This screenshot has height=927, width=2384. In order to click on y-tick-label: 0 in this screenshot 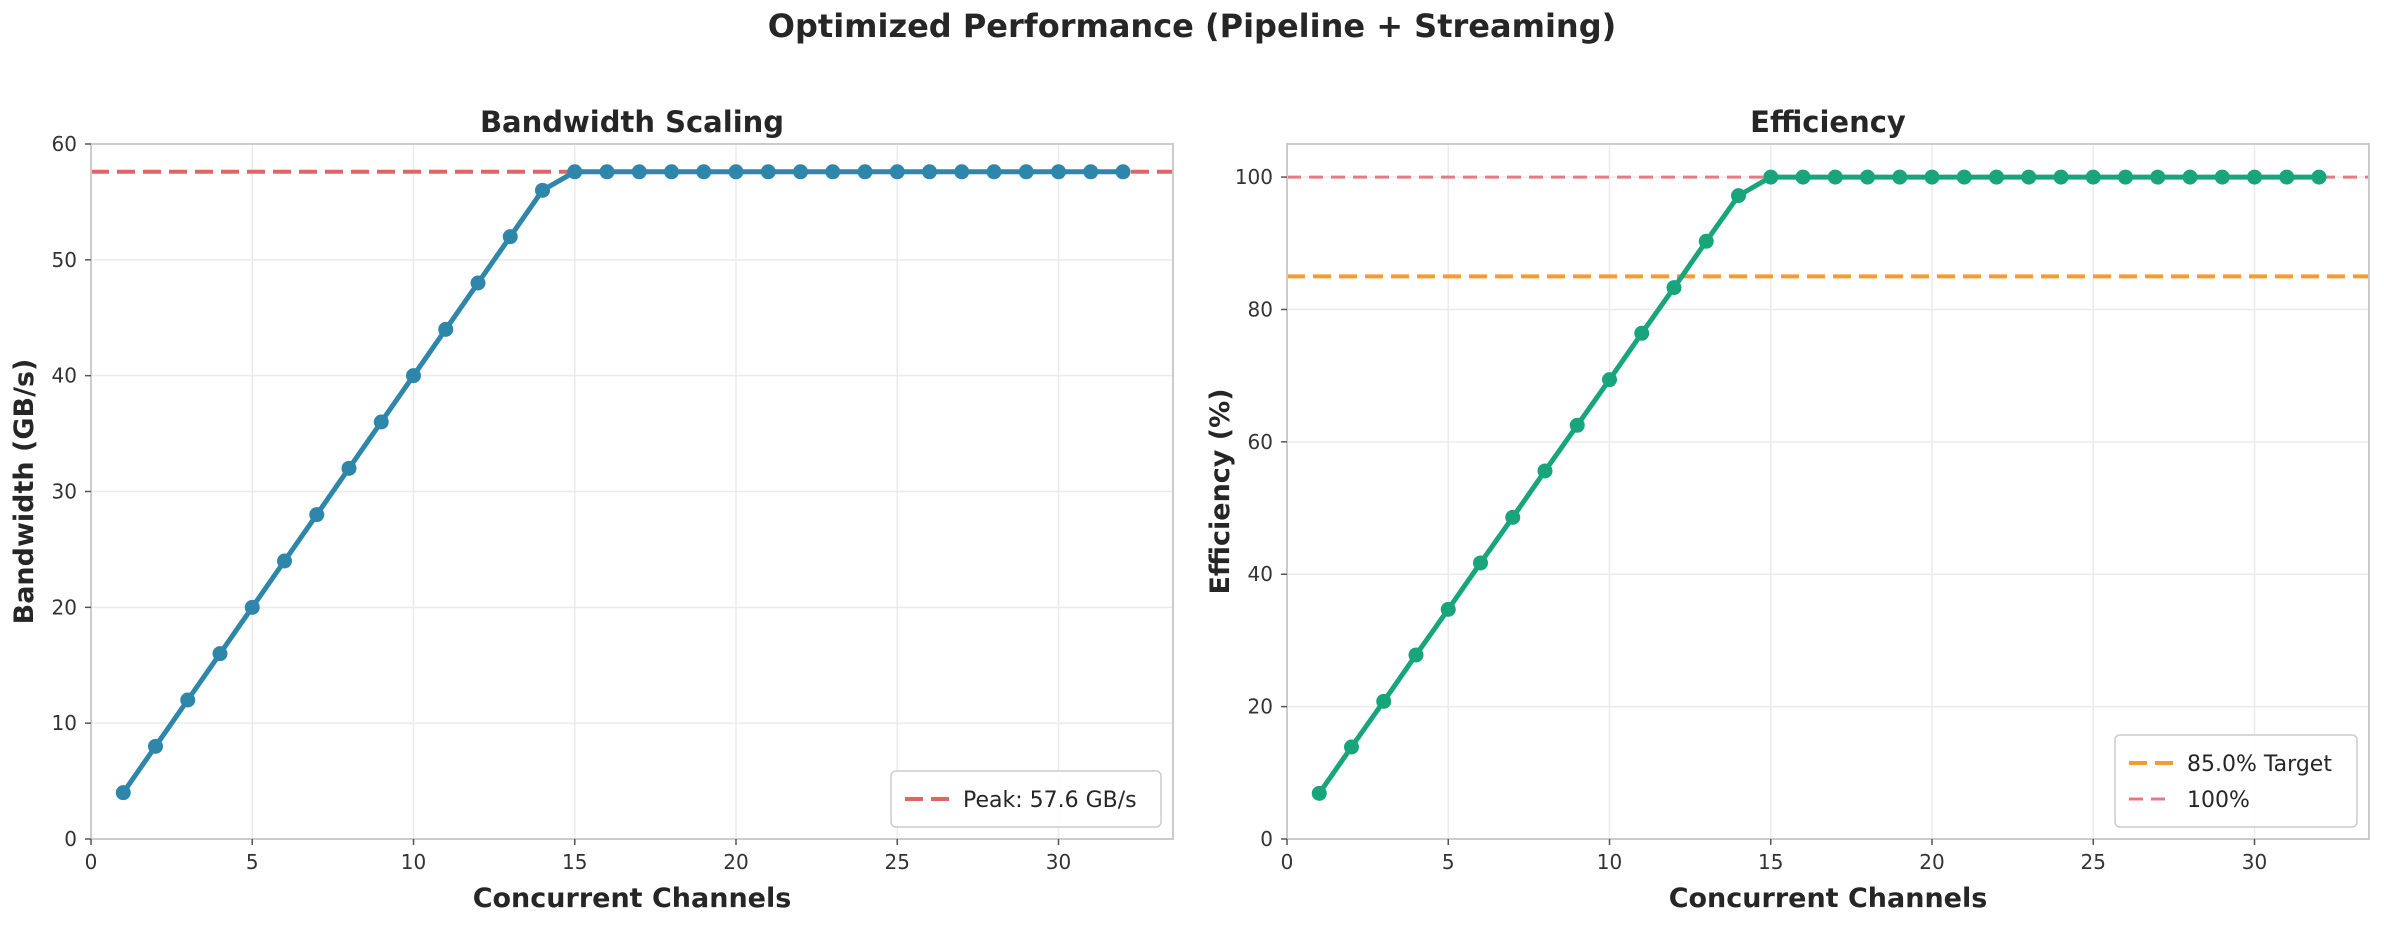, I will do `click(1266, 839)`.